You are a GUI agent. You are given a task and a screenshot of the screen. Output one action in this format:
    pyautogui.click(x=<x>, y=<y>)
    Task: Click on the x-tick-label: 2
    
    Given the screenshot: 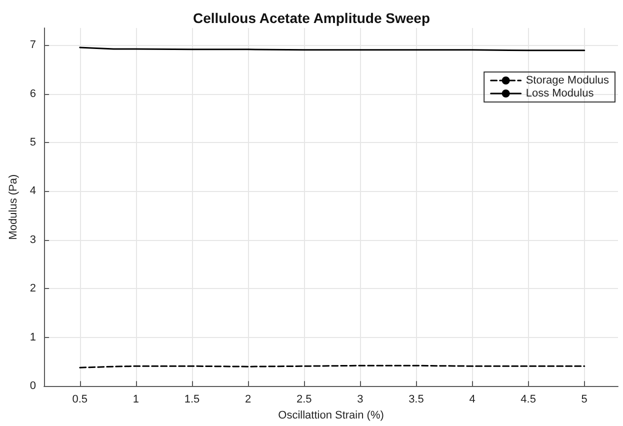 What is the action you would take?
    pyautogui.click(x=248, y=400)
    